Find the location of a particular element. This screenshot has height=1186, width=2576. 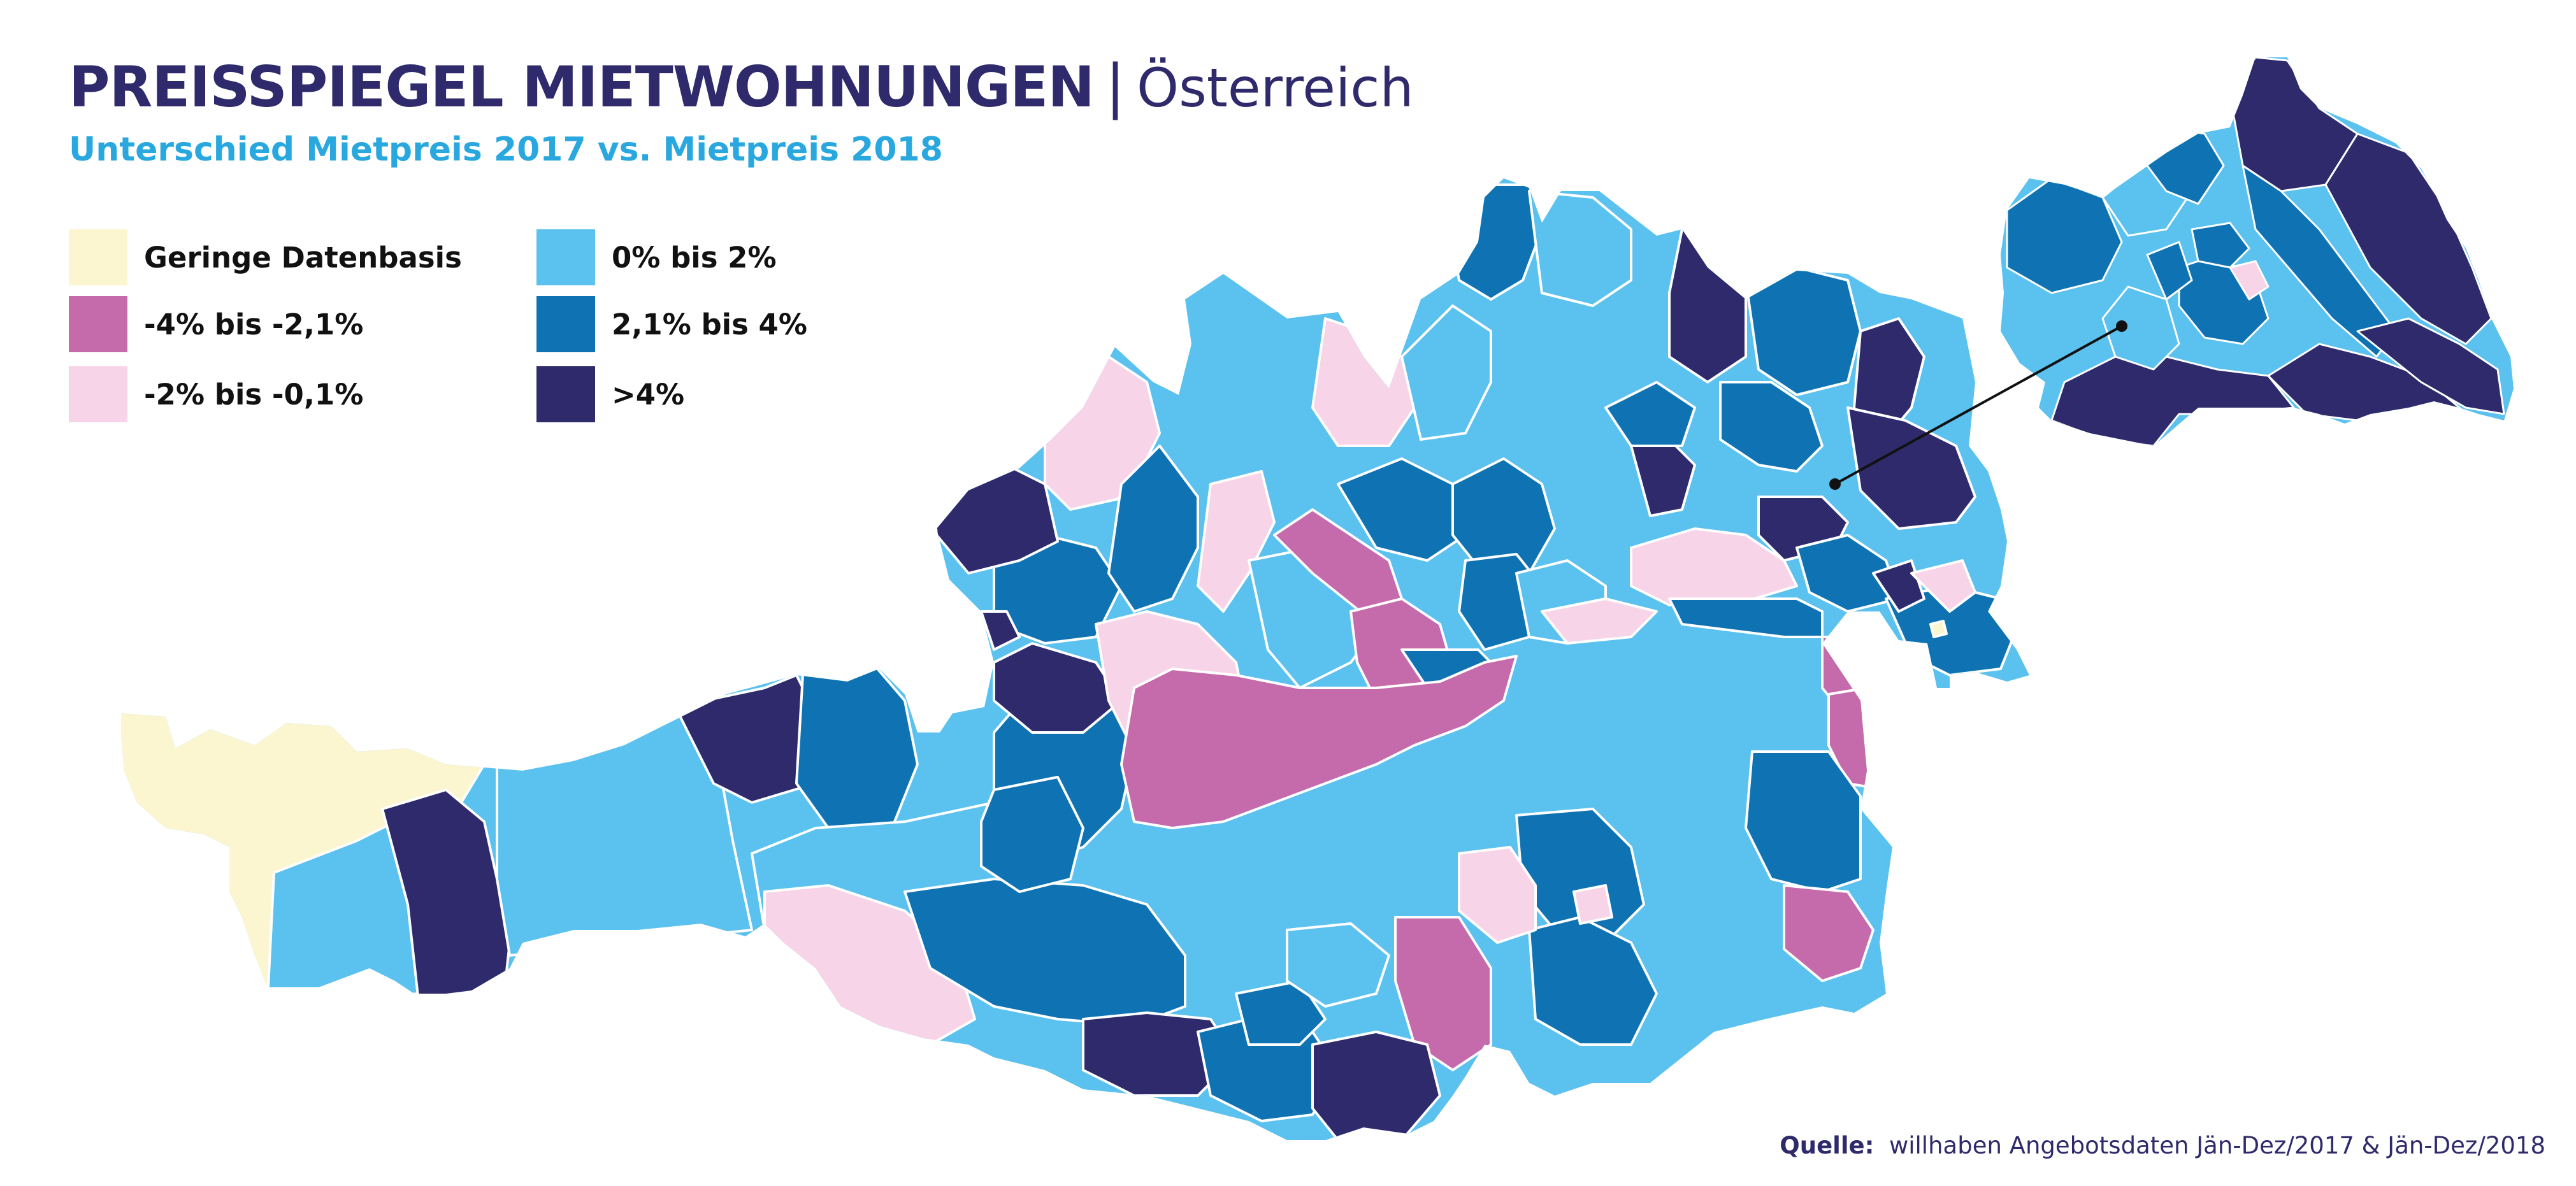

legend-item-geringe-datenbasis: Geringe Datenbasis is located at coordinates (265, 257).